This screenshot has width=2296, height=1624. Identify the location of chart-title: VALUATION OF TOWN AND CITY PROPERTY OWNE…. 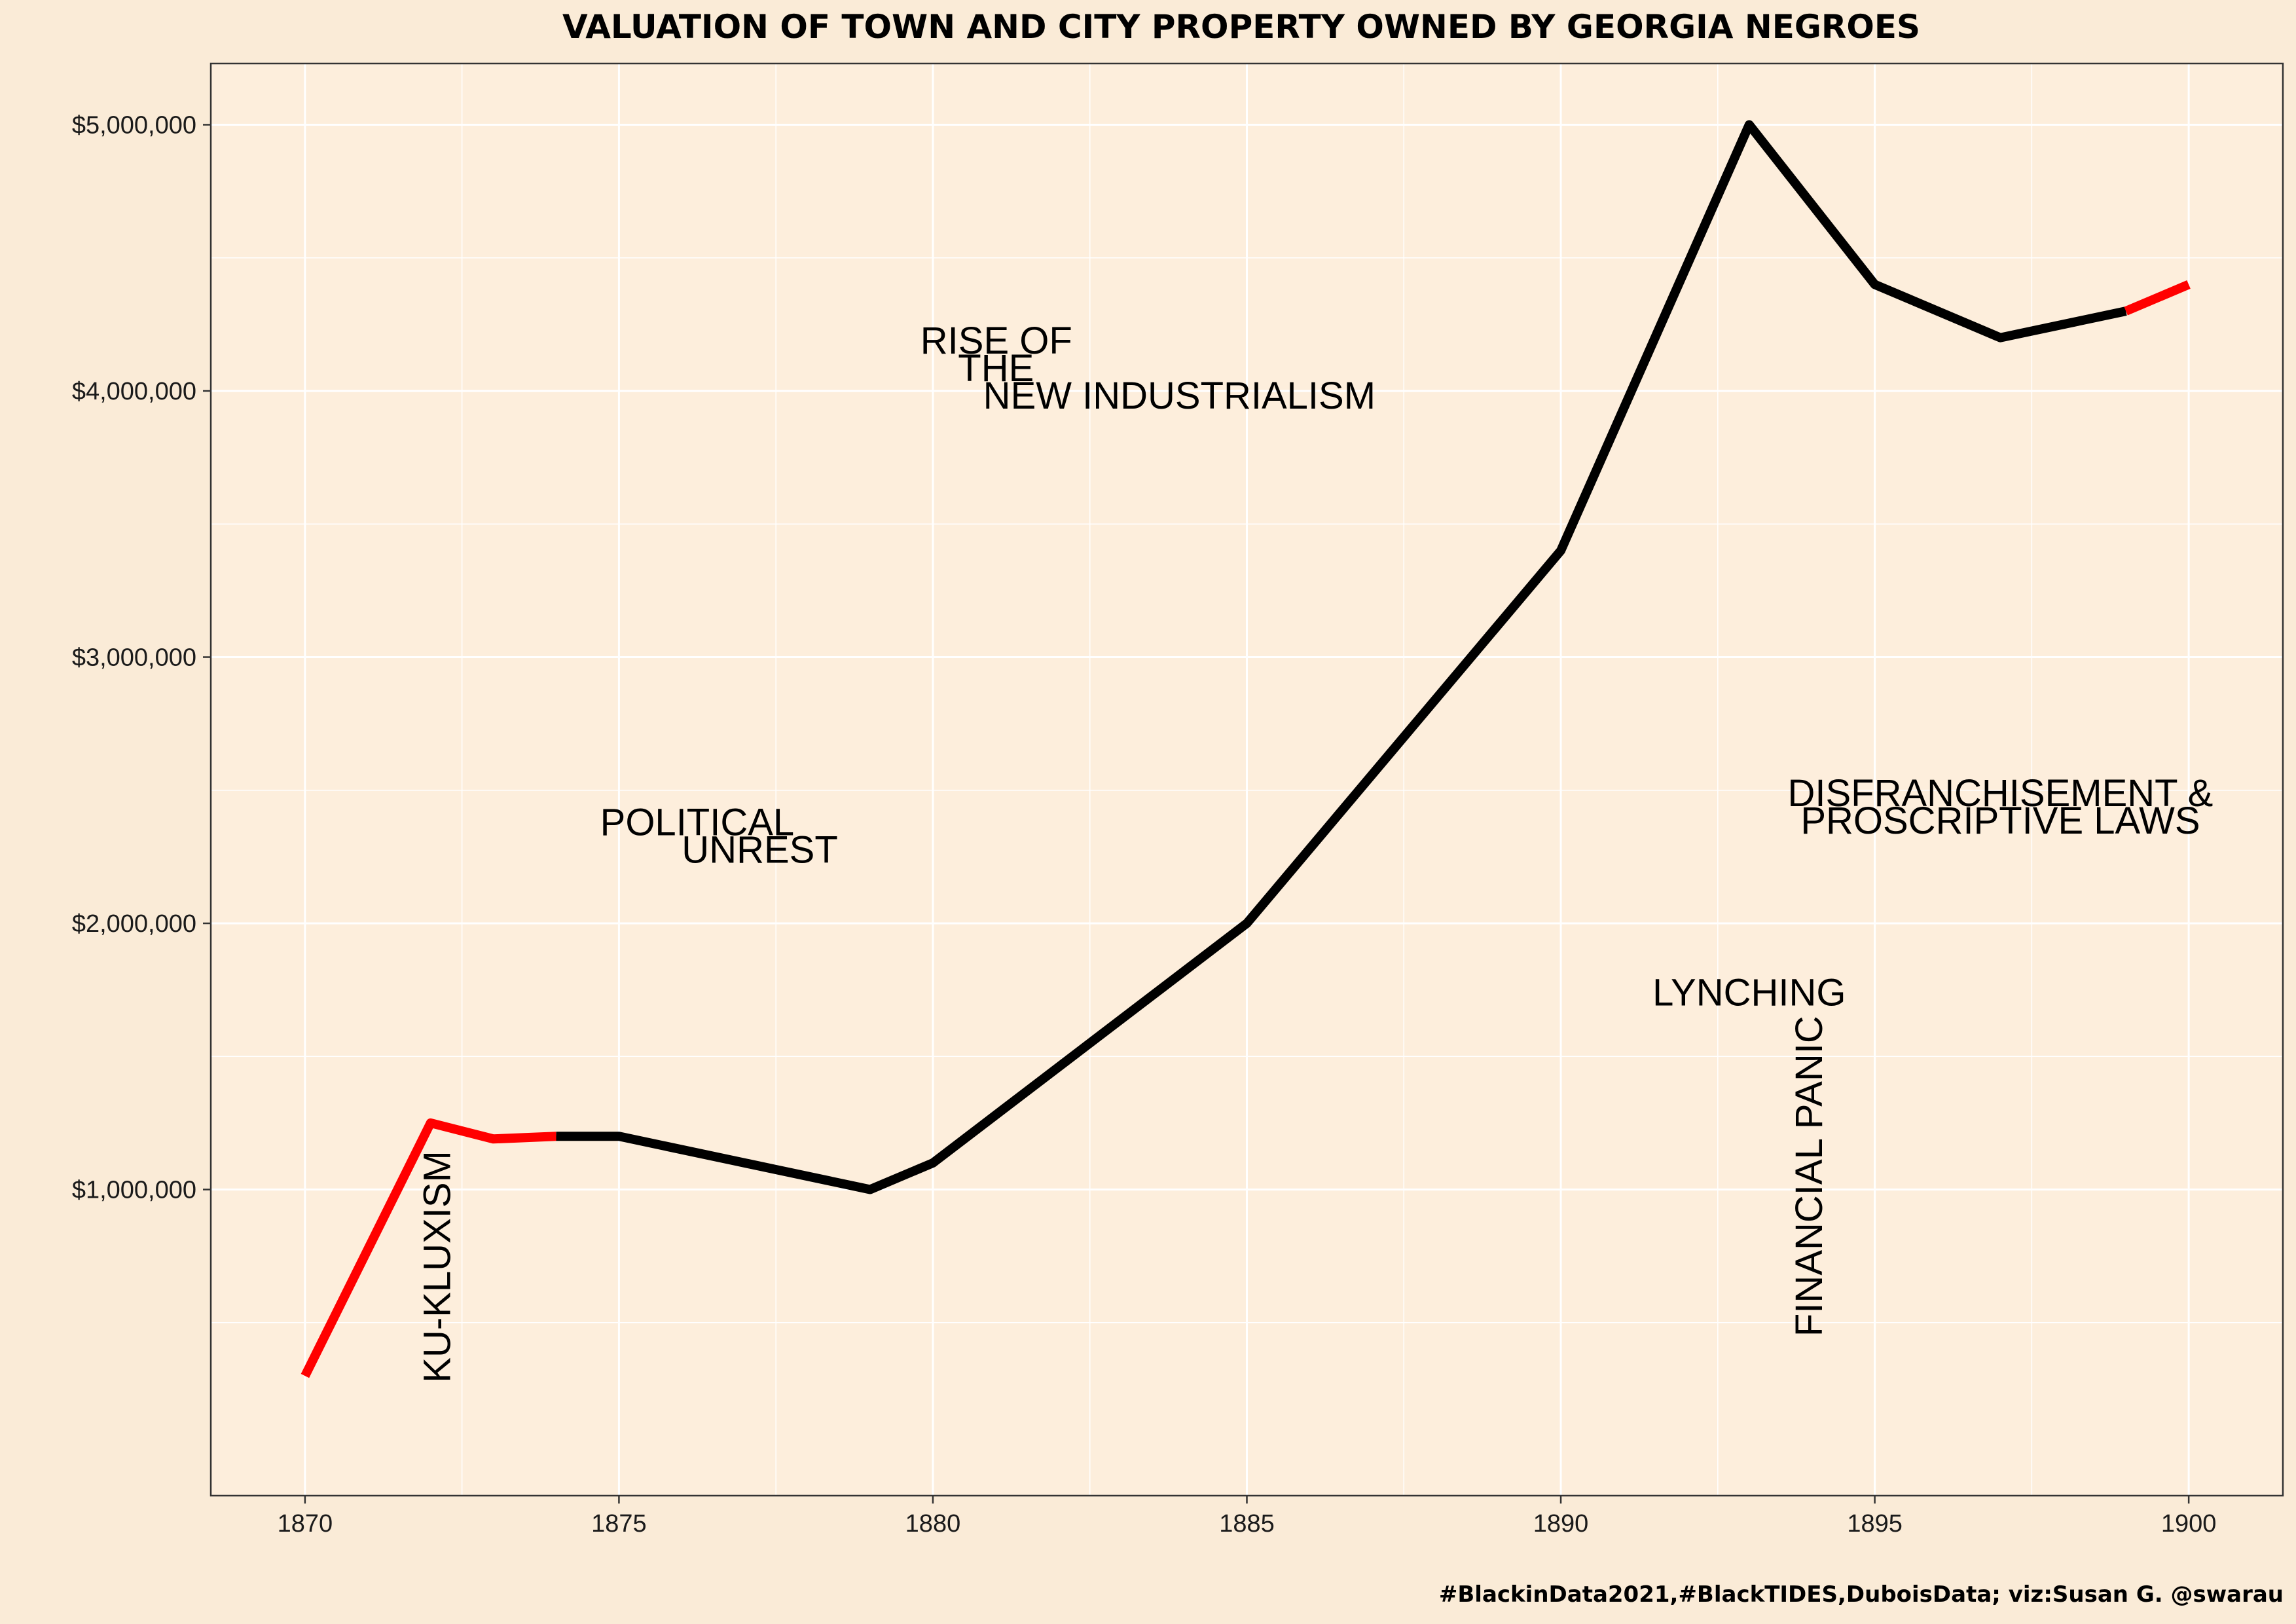
(1241, 27).